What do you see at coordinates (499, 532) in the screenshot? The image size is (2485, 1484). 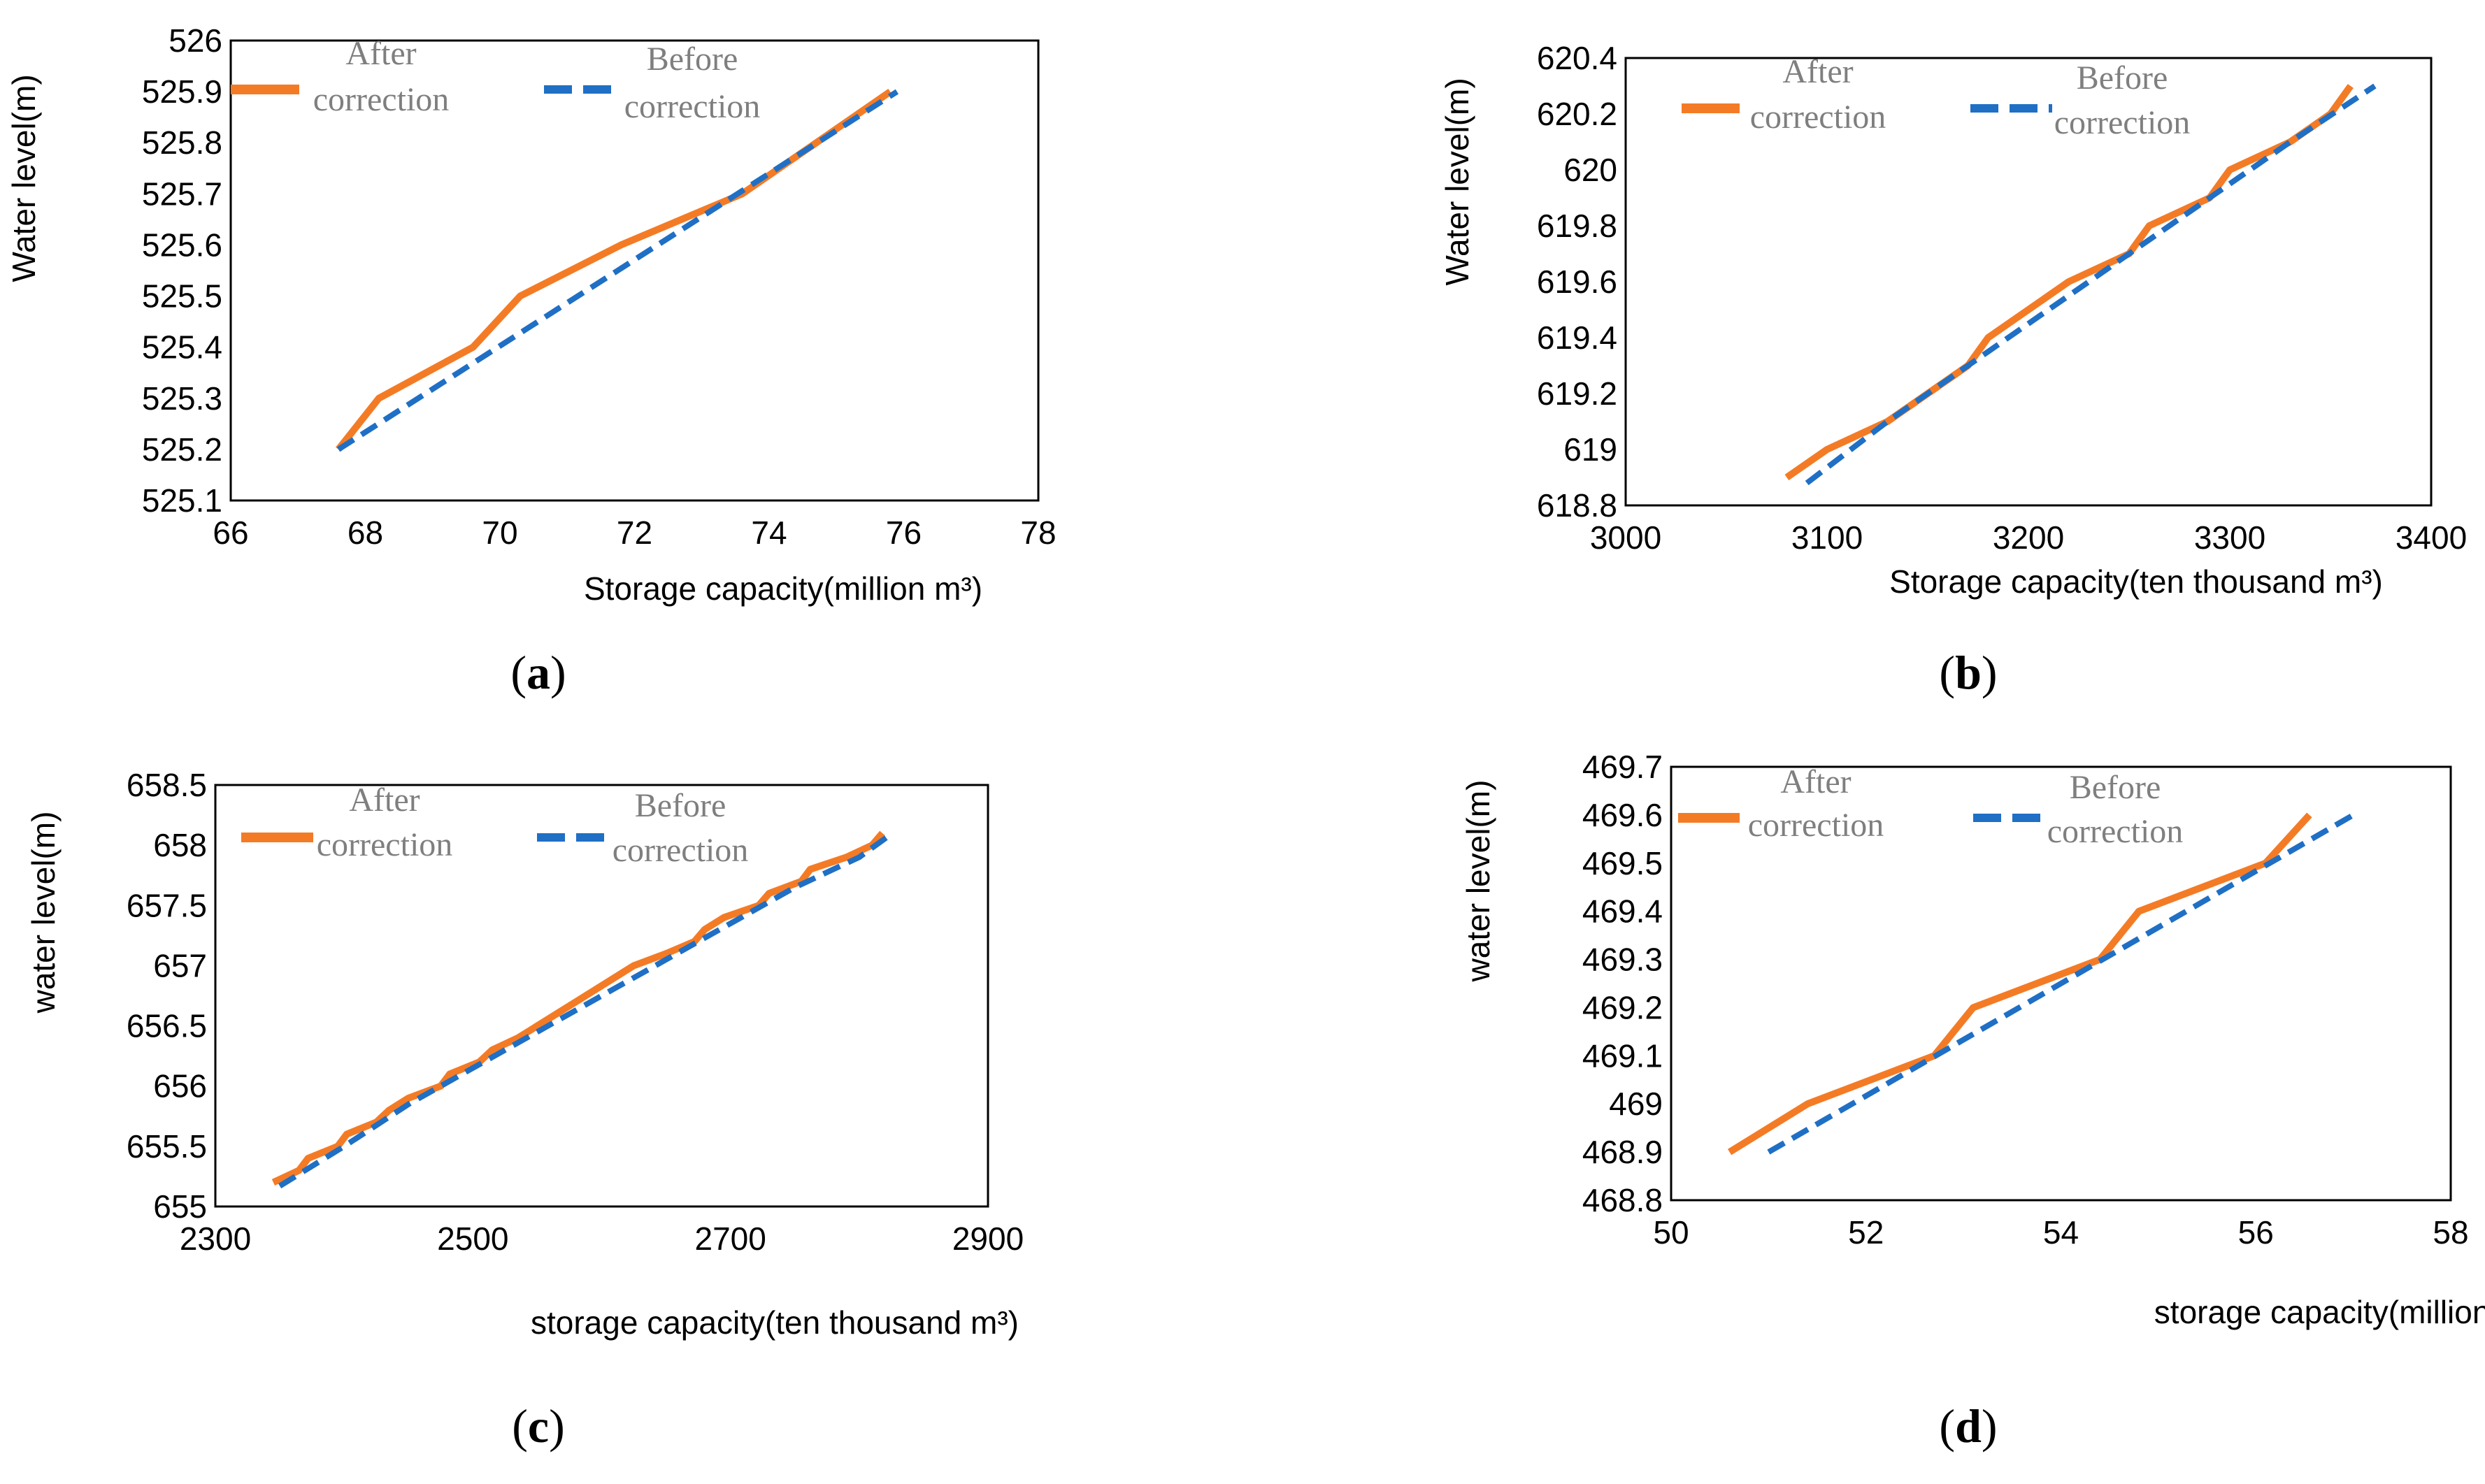 I see `x-tick-label: 70` at bounding box center [499, 532].